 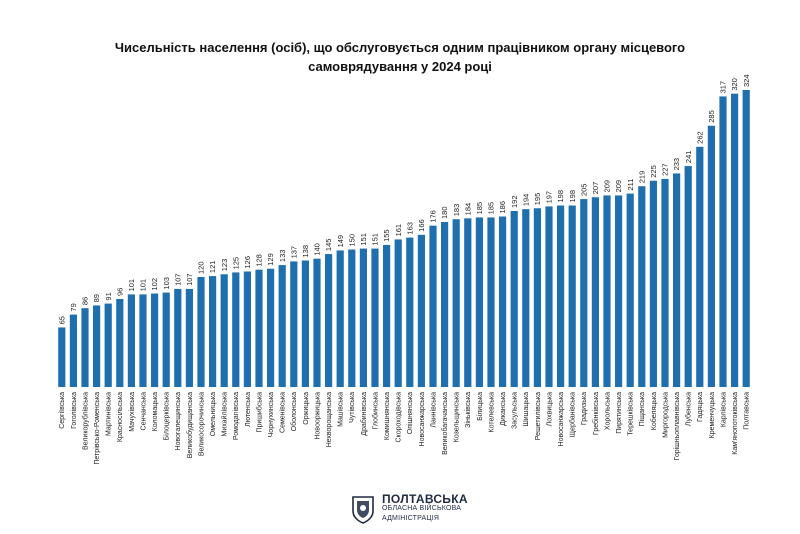 What do you see at coordinates (677, 426) in the screenshot?
I see `category-label: Горішньоплавнівська` at bounding box center [677, 426].